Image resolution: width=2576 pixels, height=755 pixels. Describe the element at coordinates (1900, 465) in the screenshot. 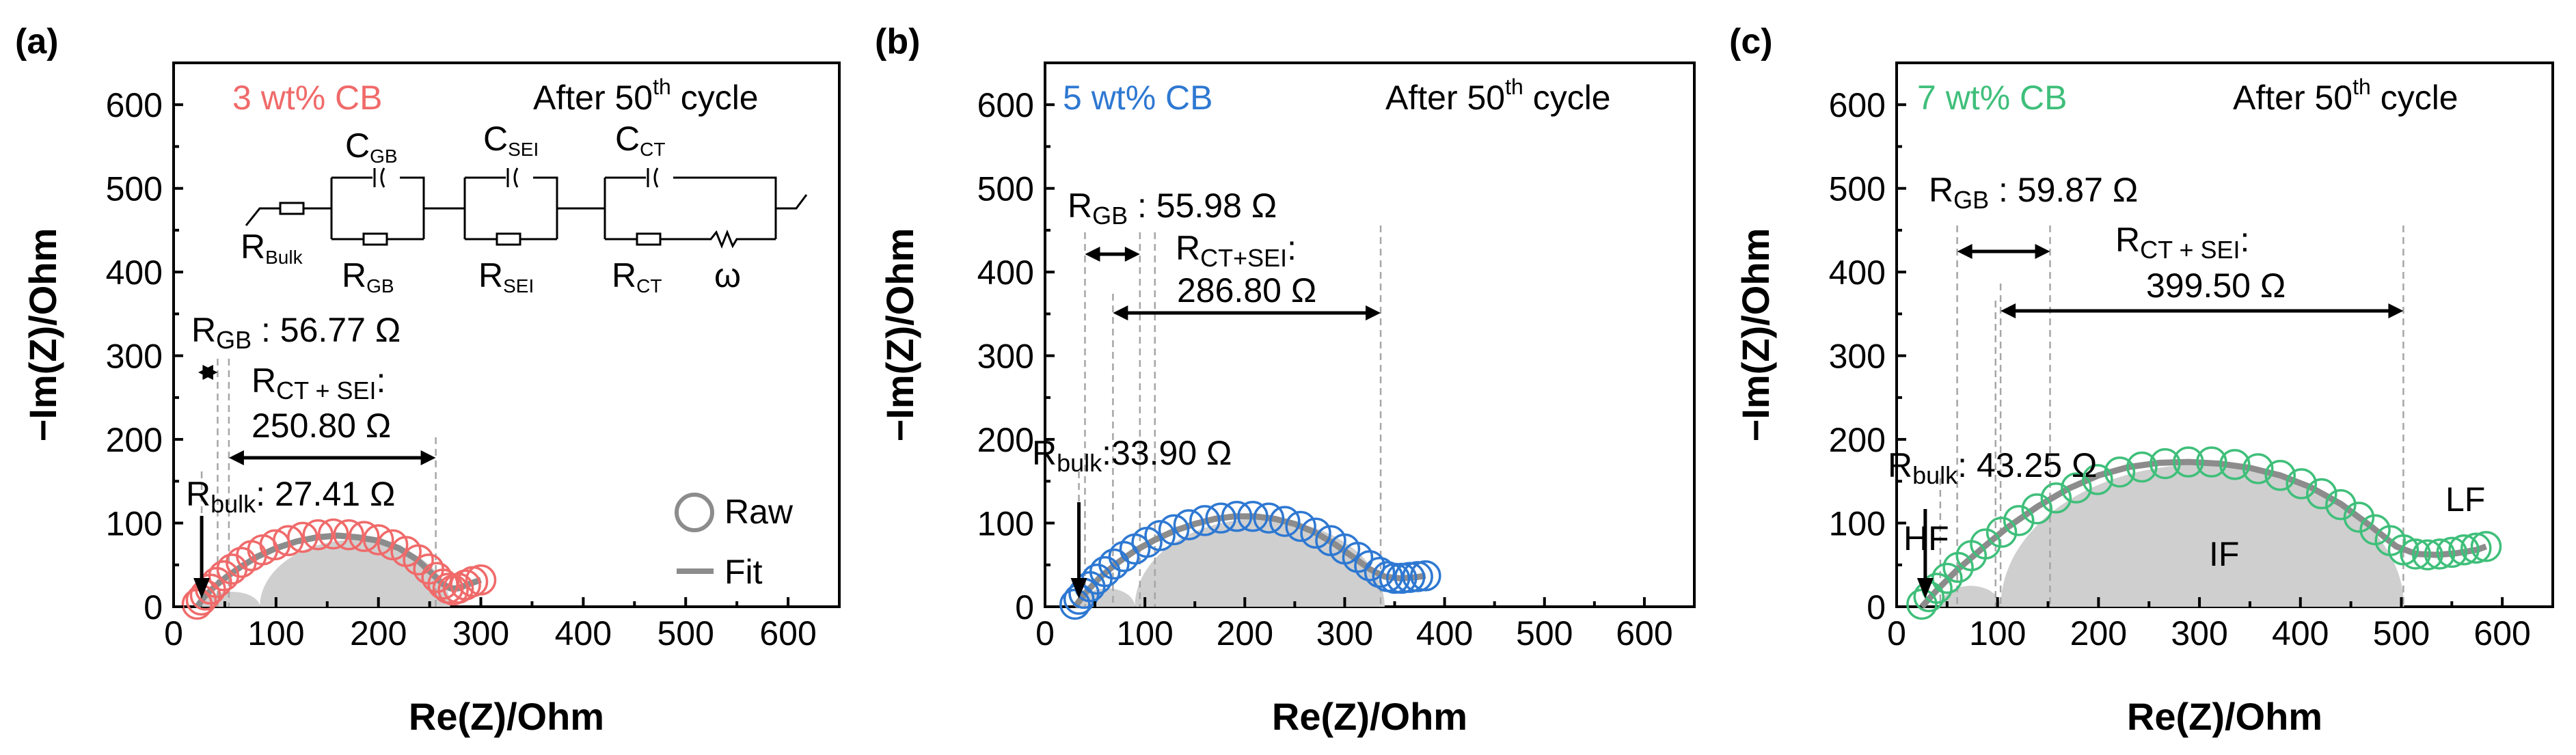

I see `rbulk-r: R` at that location.